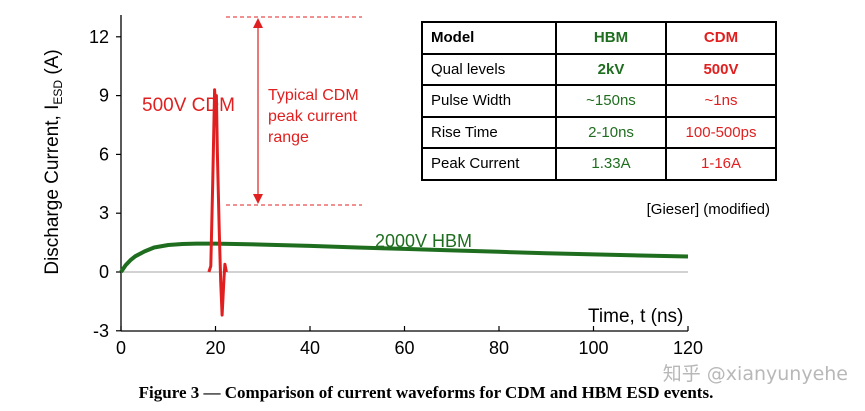  Describe the element at coordinates (611, 132) in the screenshot. I see `table-cell: 2-10ns` at that location.